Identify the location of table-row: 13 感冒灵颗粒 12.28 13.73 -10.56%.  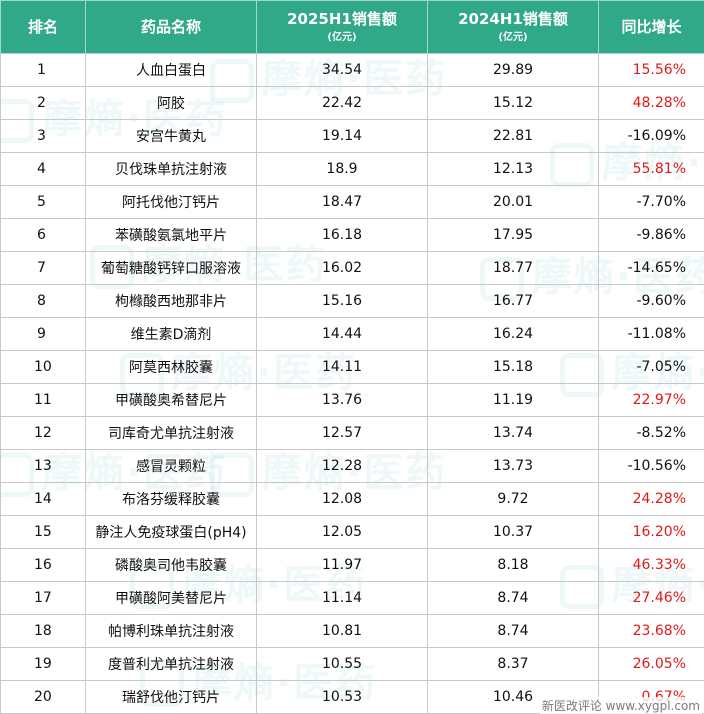
(352, 466).